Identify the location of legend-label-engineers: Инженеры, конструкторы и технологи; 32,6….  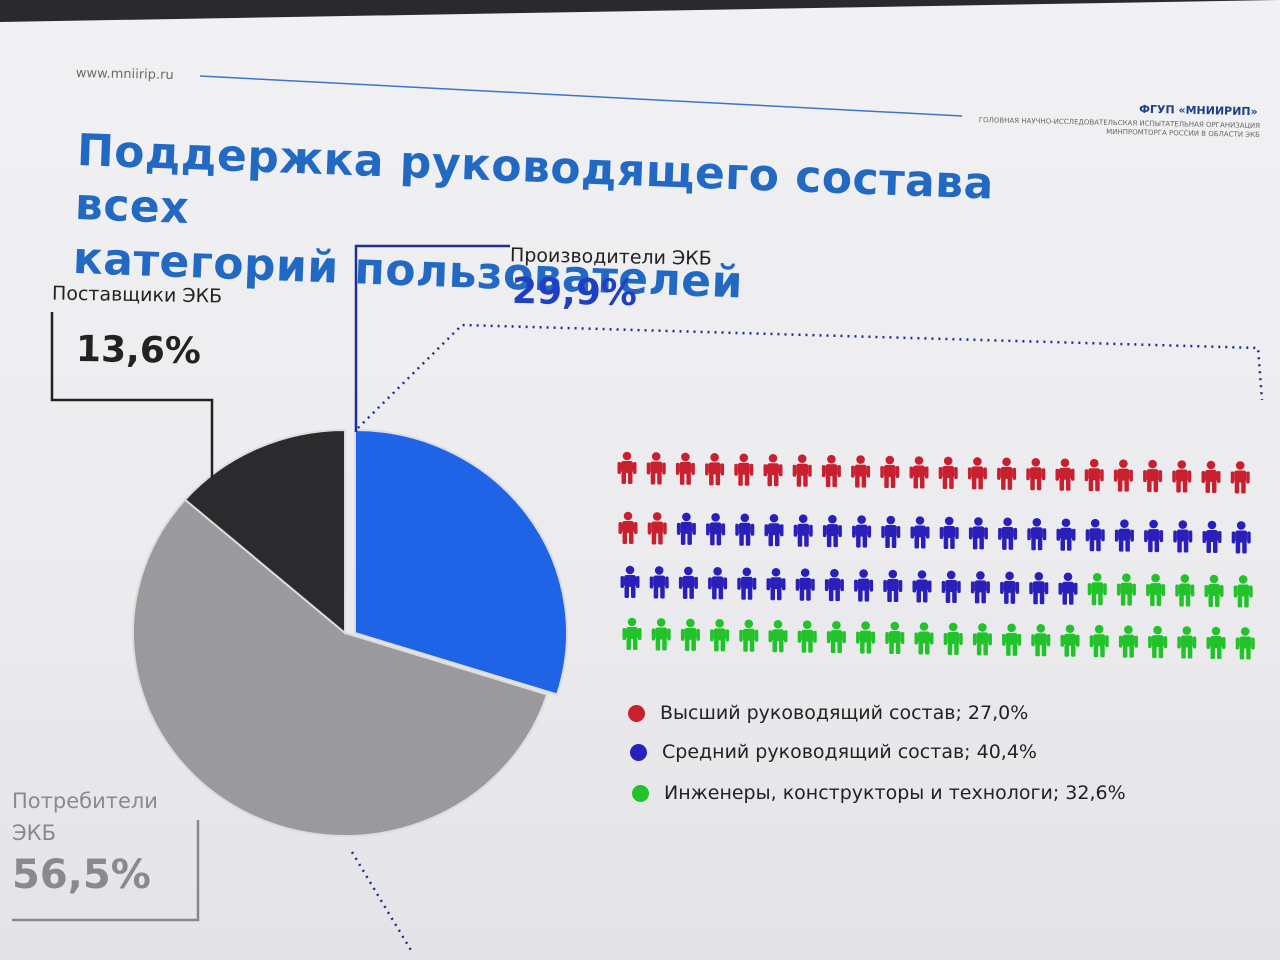
(895, 793).